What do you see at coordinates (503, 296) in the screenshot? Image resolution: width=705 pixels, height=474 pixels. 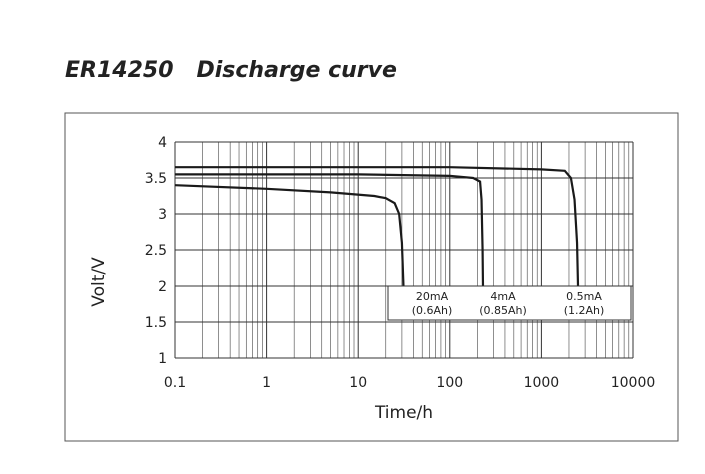 I see `legend-name: 4mA` at bounding box center [503, 296].